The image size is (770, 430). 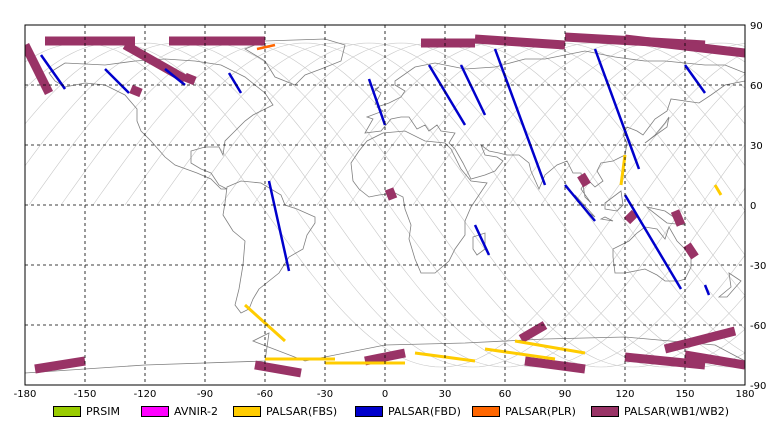 I want to click on legend-label-palsar-plr: PALSAR(PLR), so click(x=540, y=411).